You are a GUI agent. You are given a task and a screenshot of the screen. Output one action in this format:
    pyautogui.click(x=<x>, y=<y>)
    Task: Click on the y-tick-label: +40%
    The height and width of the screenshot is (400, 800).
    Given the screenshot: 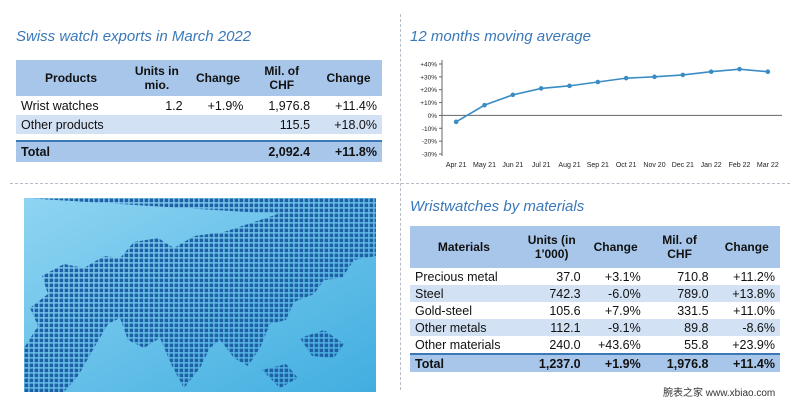 What is the action you would take?
    pyautogui.click(x=428, y=65)
    